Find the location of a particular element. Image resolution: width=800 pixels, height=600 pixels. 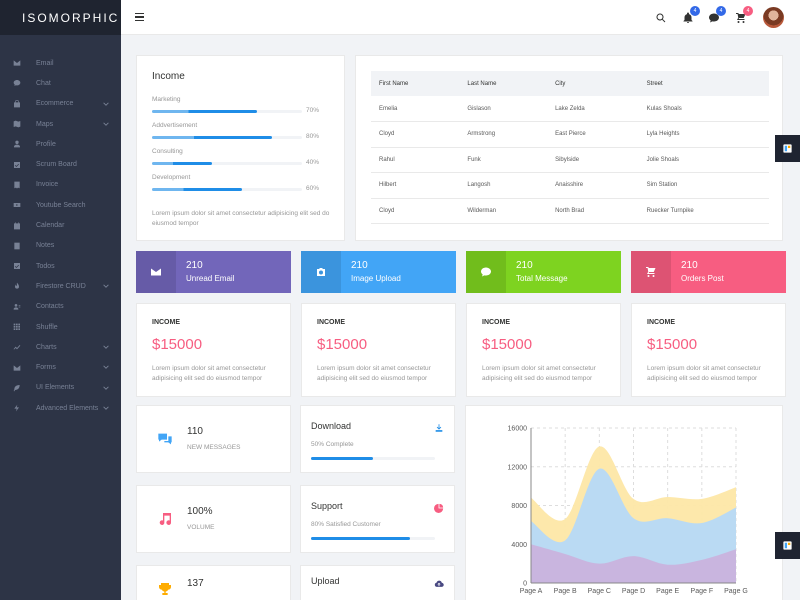

app-logo: ISOMORPHIC is located at coordinates (60, 17).